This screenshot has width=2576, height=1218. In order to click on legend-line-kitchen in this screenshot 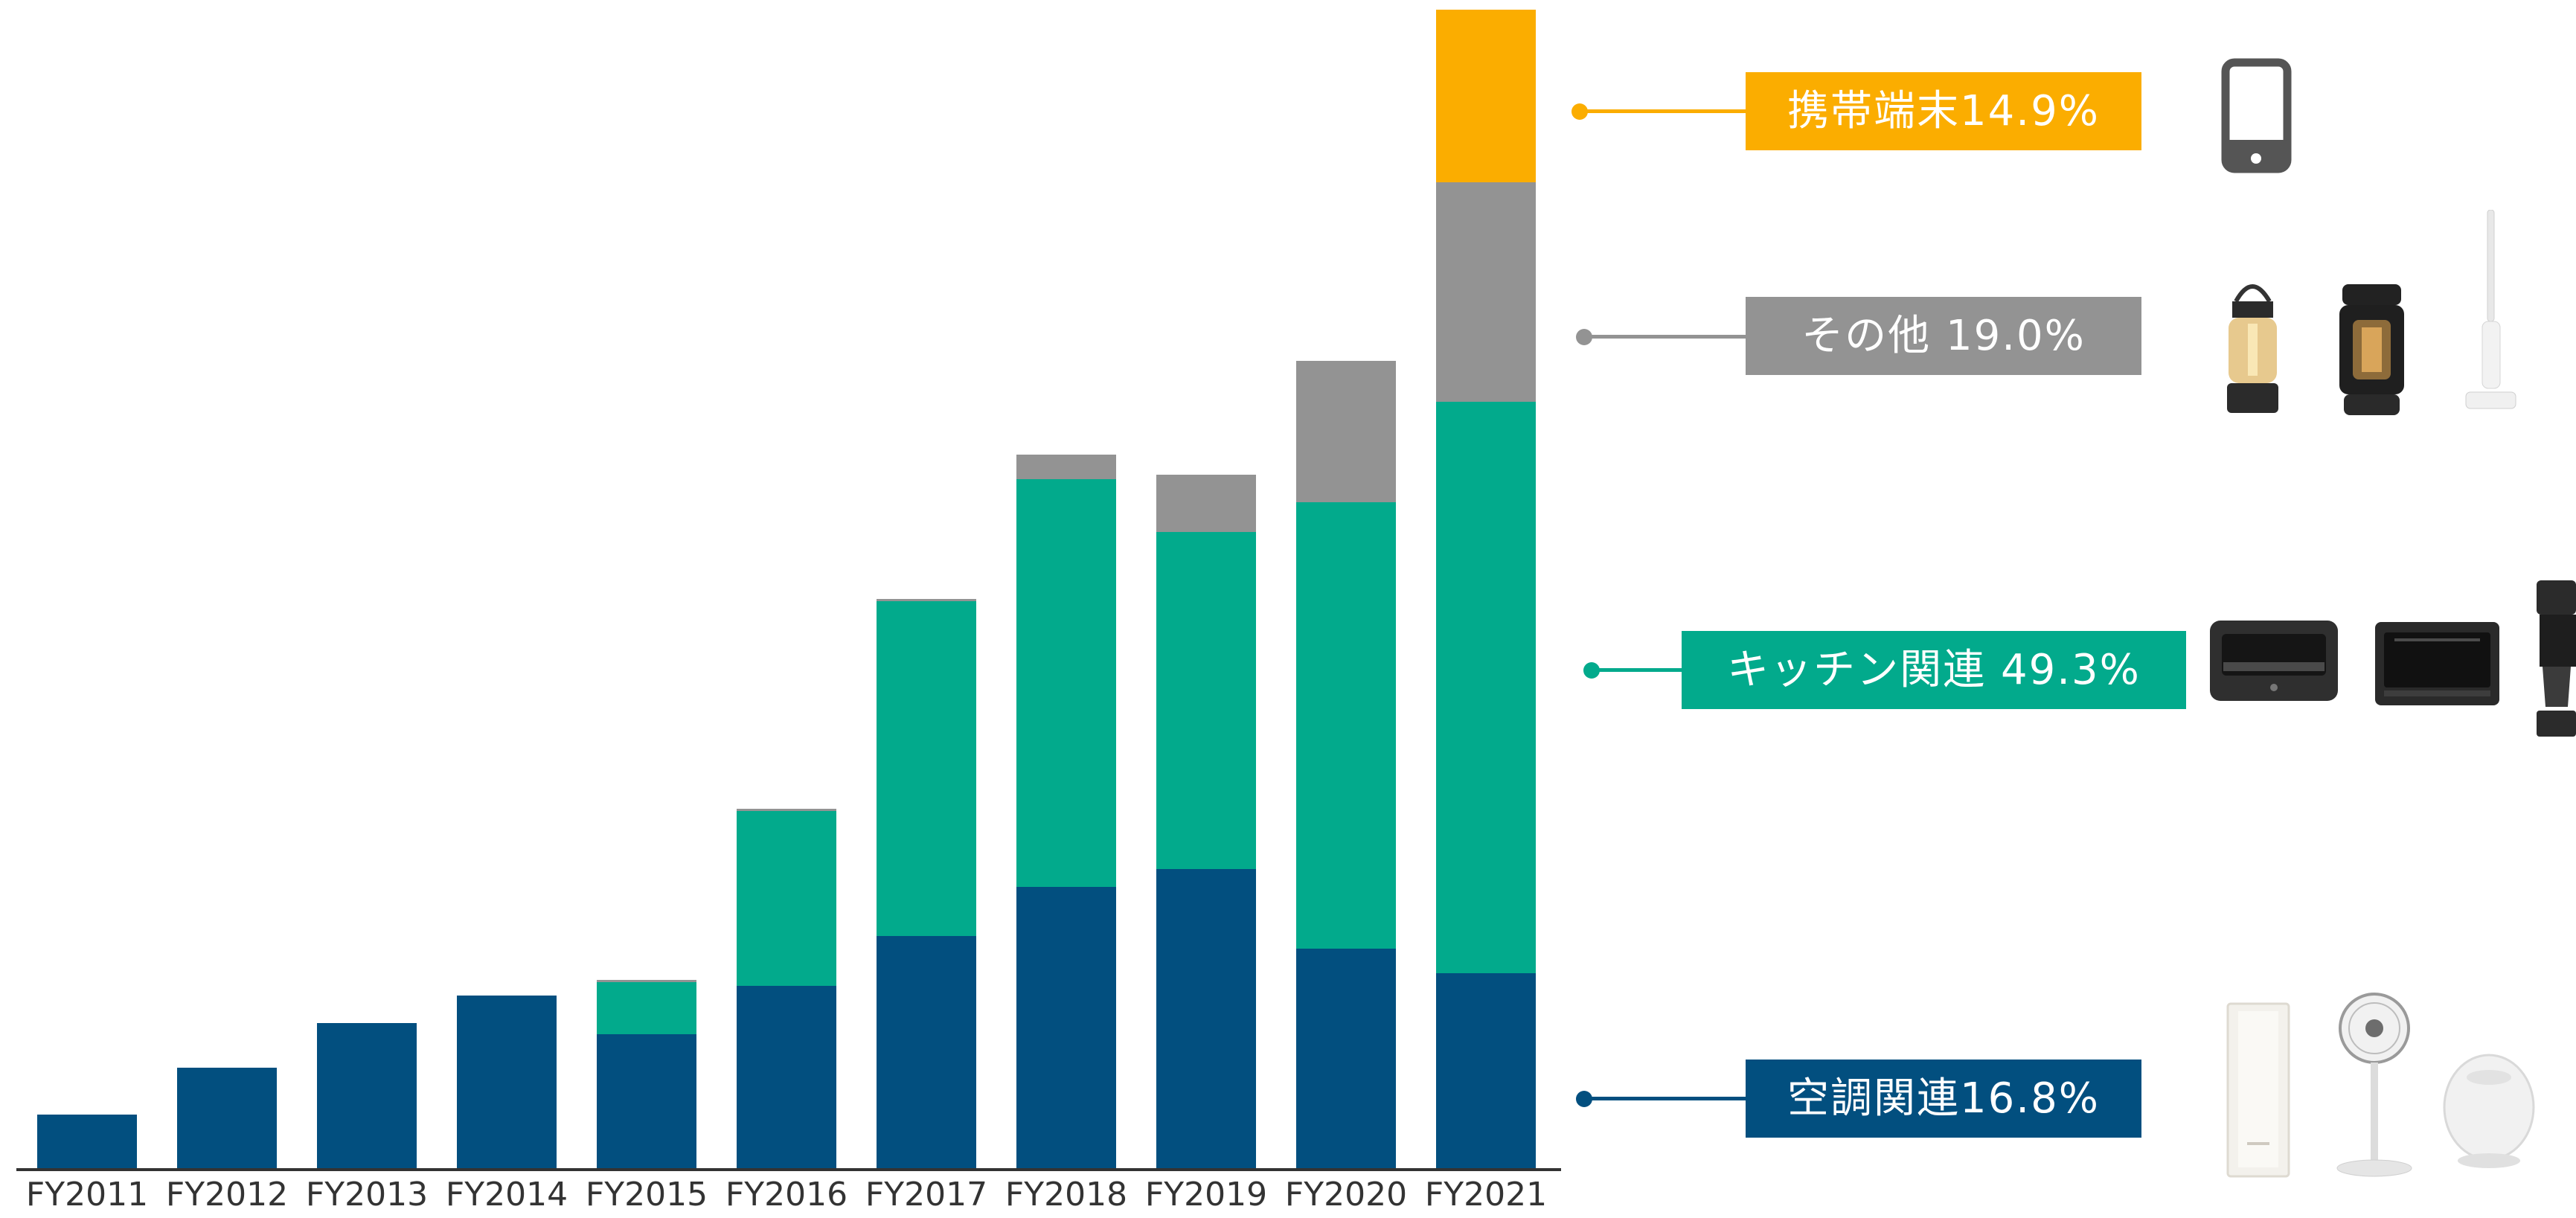, I will do `click(1637, 670)`.